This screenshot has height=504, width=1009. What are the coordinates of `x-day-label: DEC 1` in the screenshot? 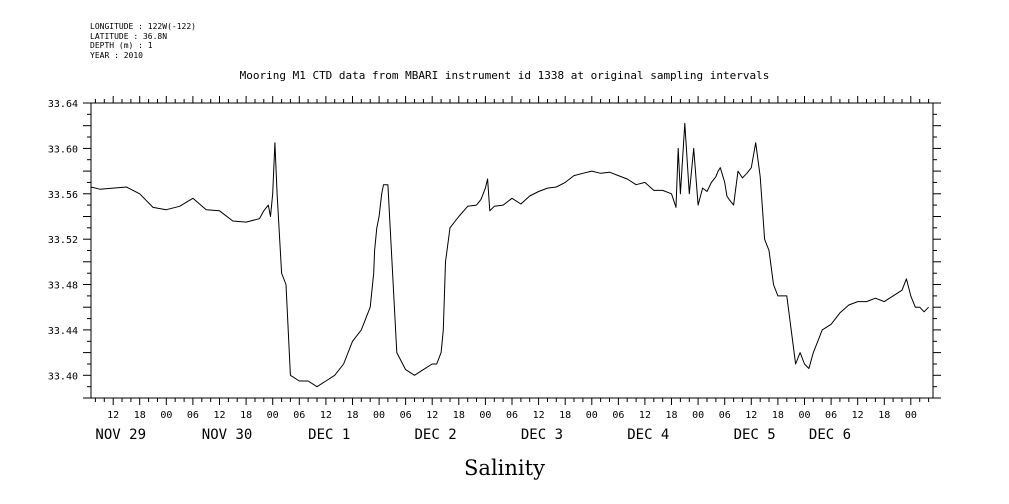 It's located at (329, 435).